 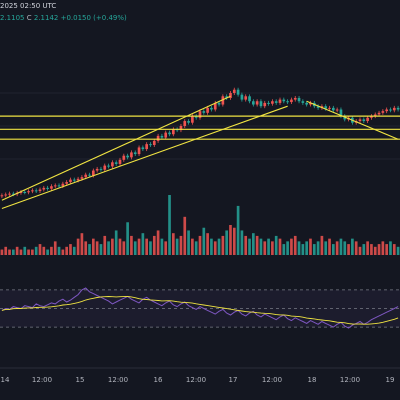 I want to click on trendline, so click(x=352, y=120).